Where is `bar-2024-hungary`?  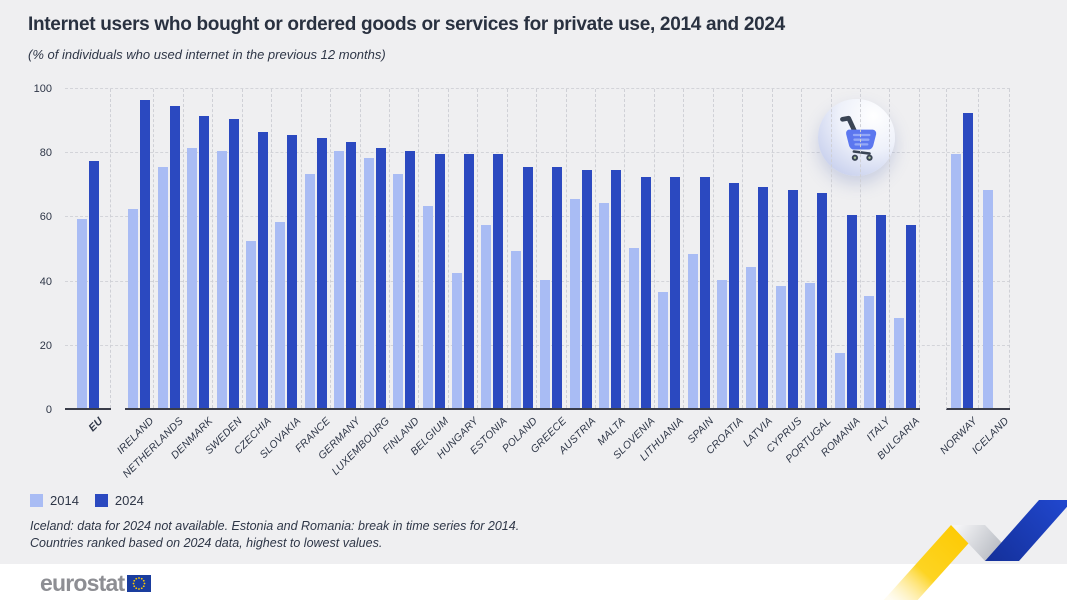
bar-2024-hungary is located at coordinates (469, 281).